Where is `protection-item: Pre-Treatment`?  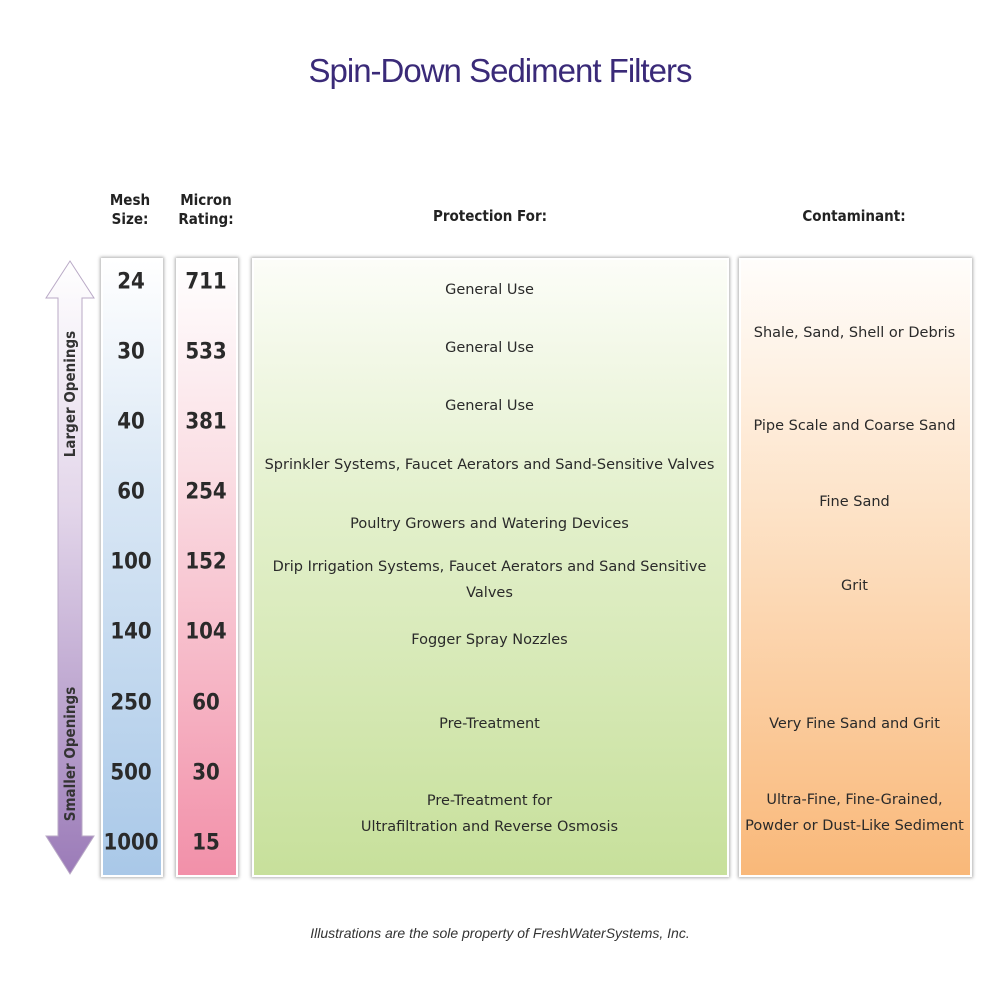 protection-item: Pre-Treatment is located at coordinates (489, 724).